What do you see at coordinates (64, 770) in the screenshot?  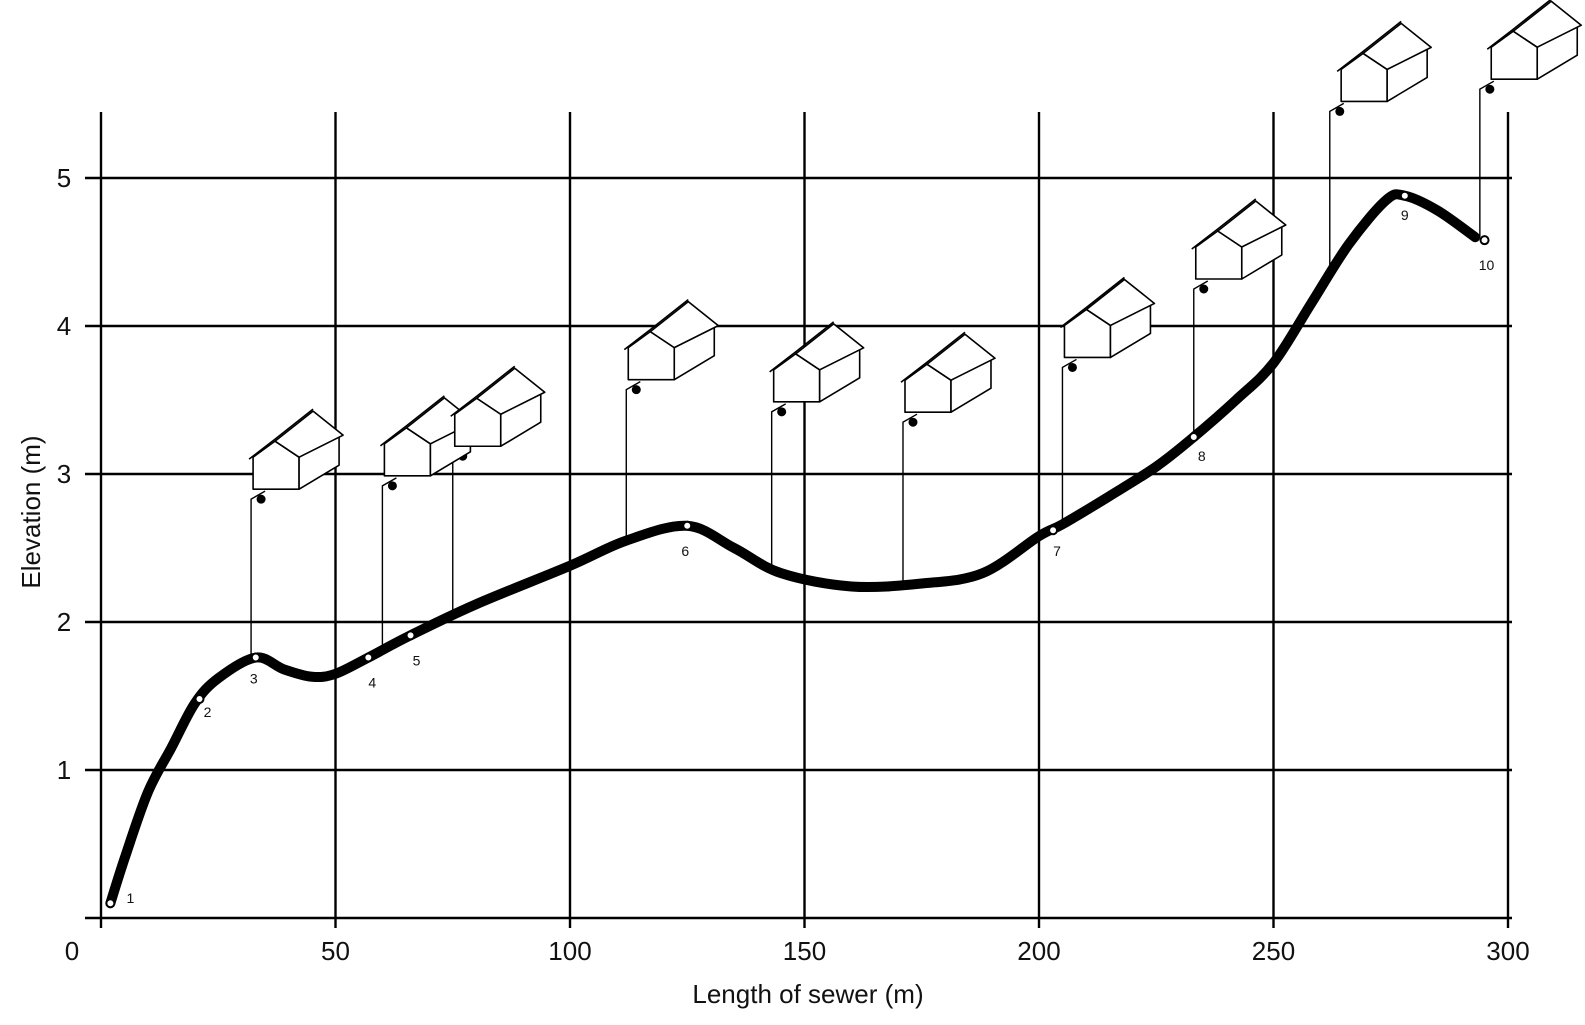 I see `y-tick-label: 1` at bounding box center [64, 770].